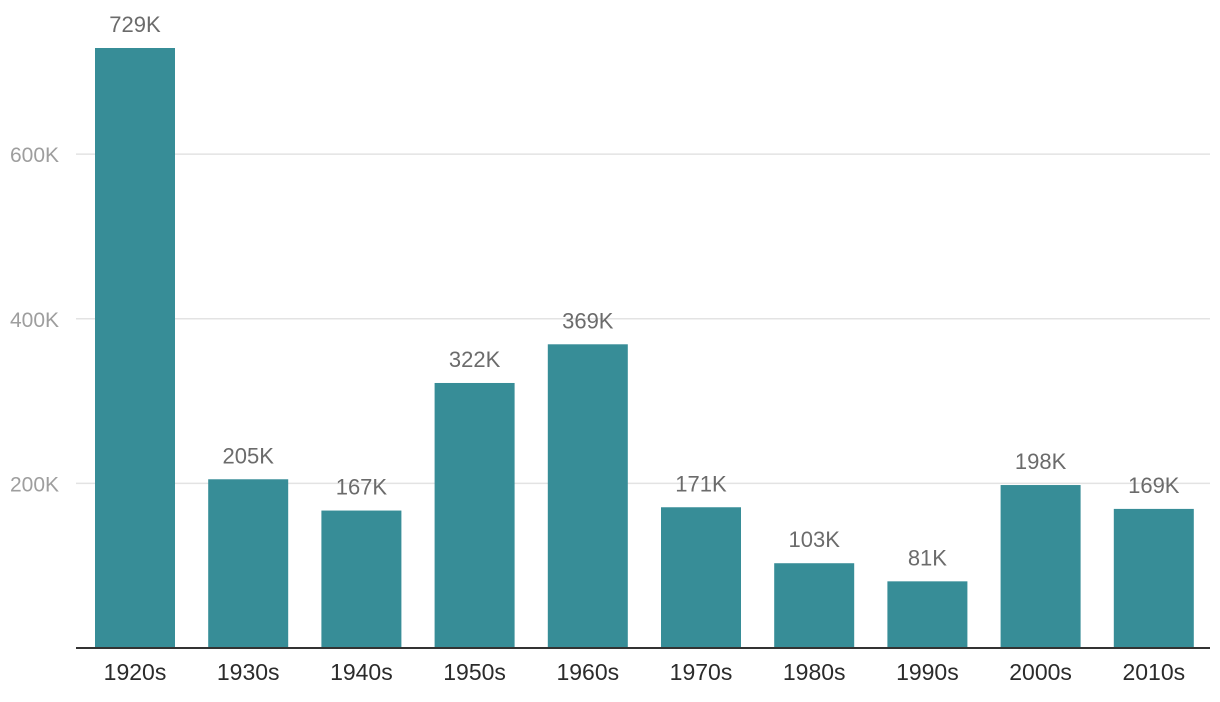 This screenshot has width=1220, height=702. What do you see at coordinates (135, 672) in the screenshot?
I see `x-tick-label-1920s: 1920s` at bounding box center [135, 672].